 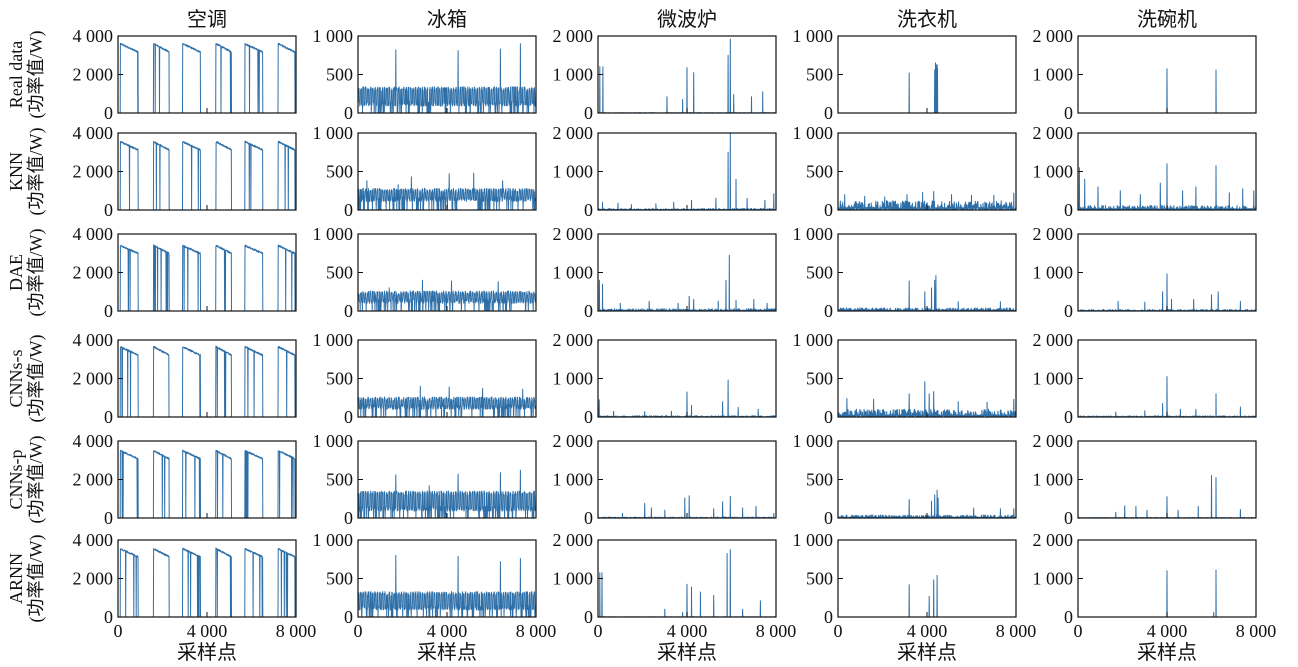 I want to click on subplot-micro_dae: 0 1 000 2 000, so click(x=665, y=272).